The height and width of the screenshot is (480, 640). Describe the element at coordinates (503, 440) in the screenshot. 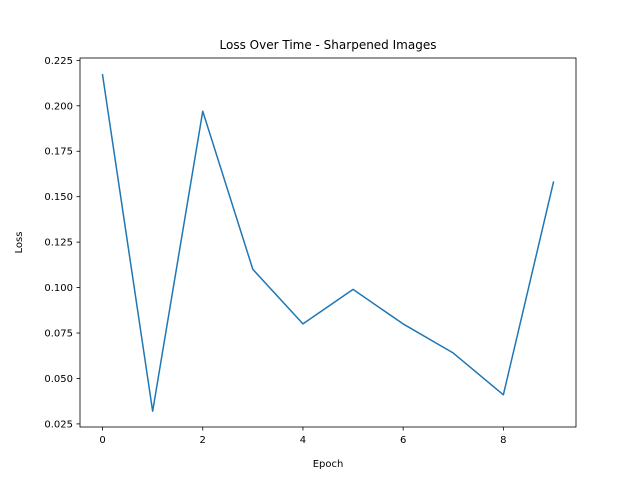

I see `x-tick-label: 8` at that location.